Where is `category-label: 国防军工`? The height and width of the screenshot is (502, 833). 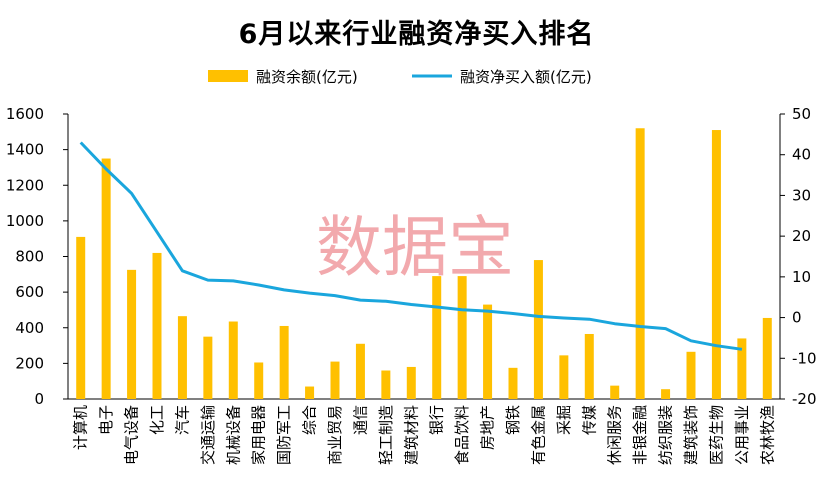
category-label: 国防军工 is located at coordinates (284, 435).